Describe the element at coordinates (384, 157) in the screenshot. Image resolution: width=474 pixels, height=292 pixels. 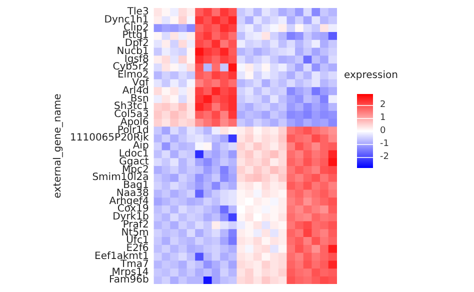
I see `color-bar-label: -2` at that location.